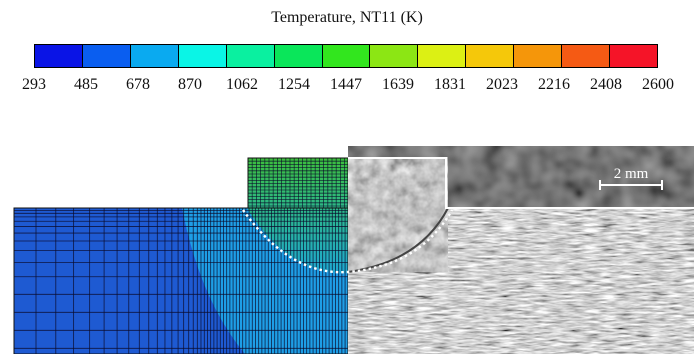 This screenshot has width=694, height=354. I want to click on colorbar-tick-label: 1254, so click(294, 84).